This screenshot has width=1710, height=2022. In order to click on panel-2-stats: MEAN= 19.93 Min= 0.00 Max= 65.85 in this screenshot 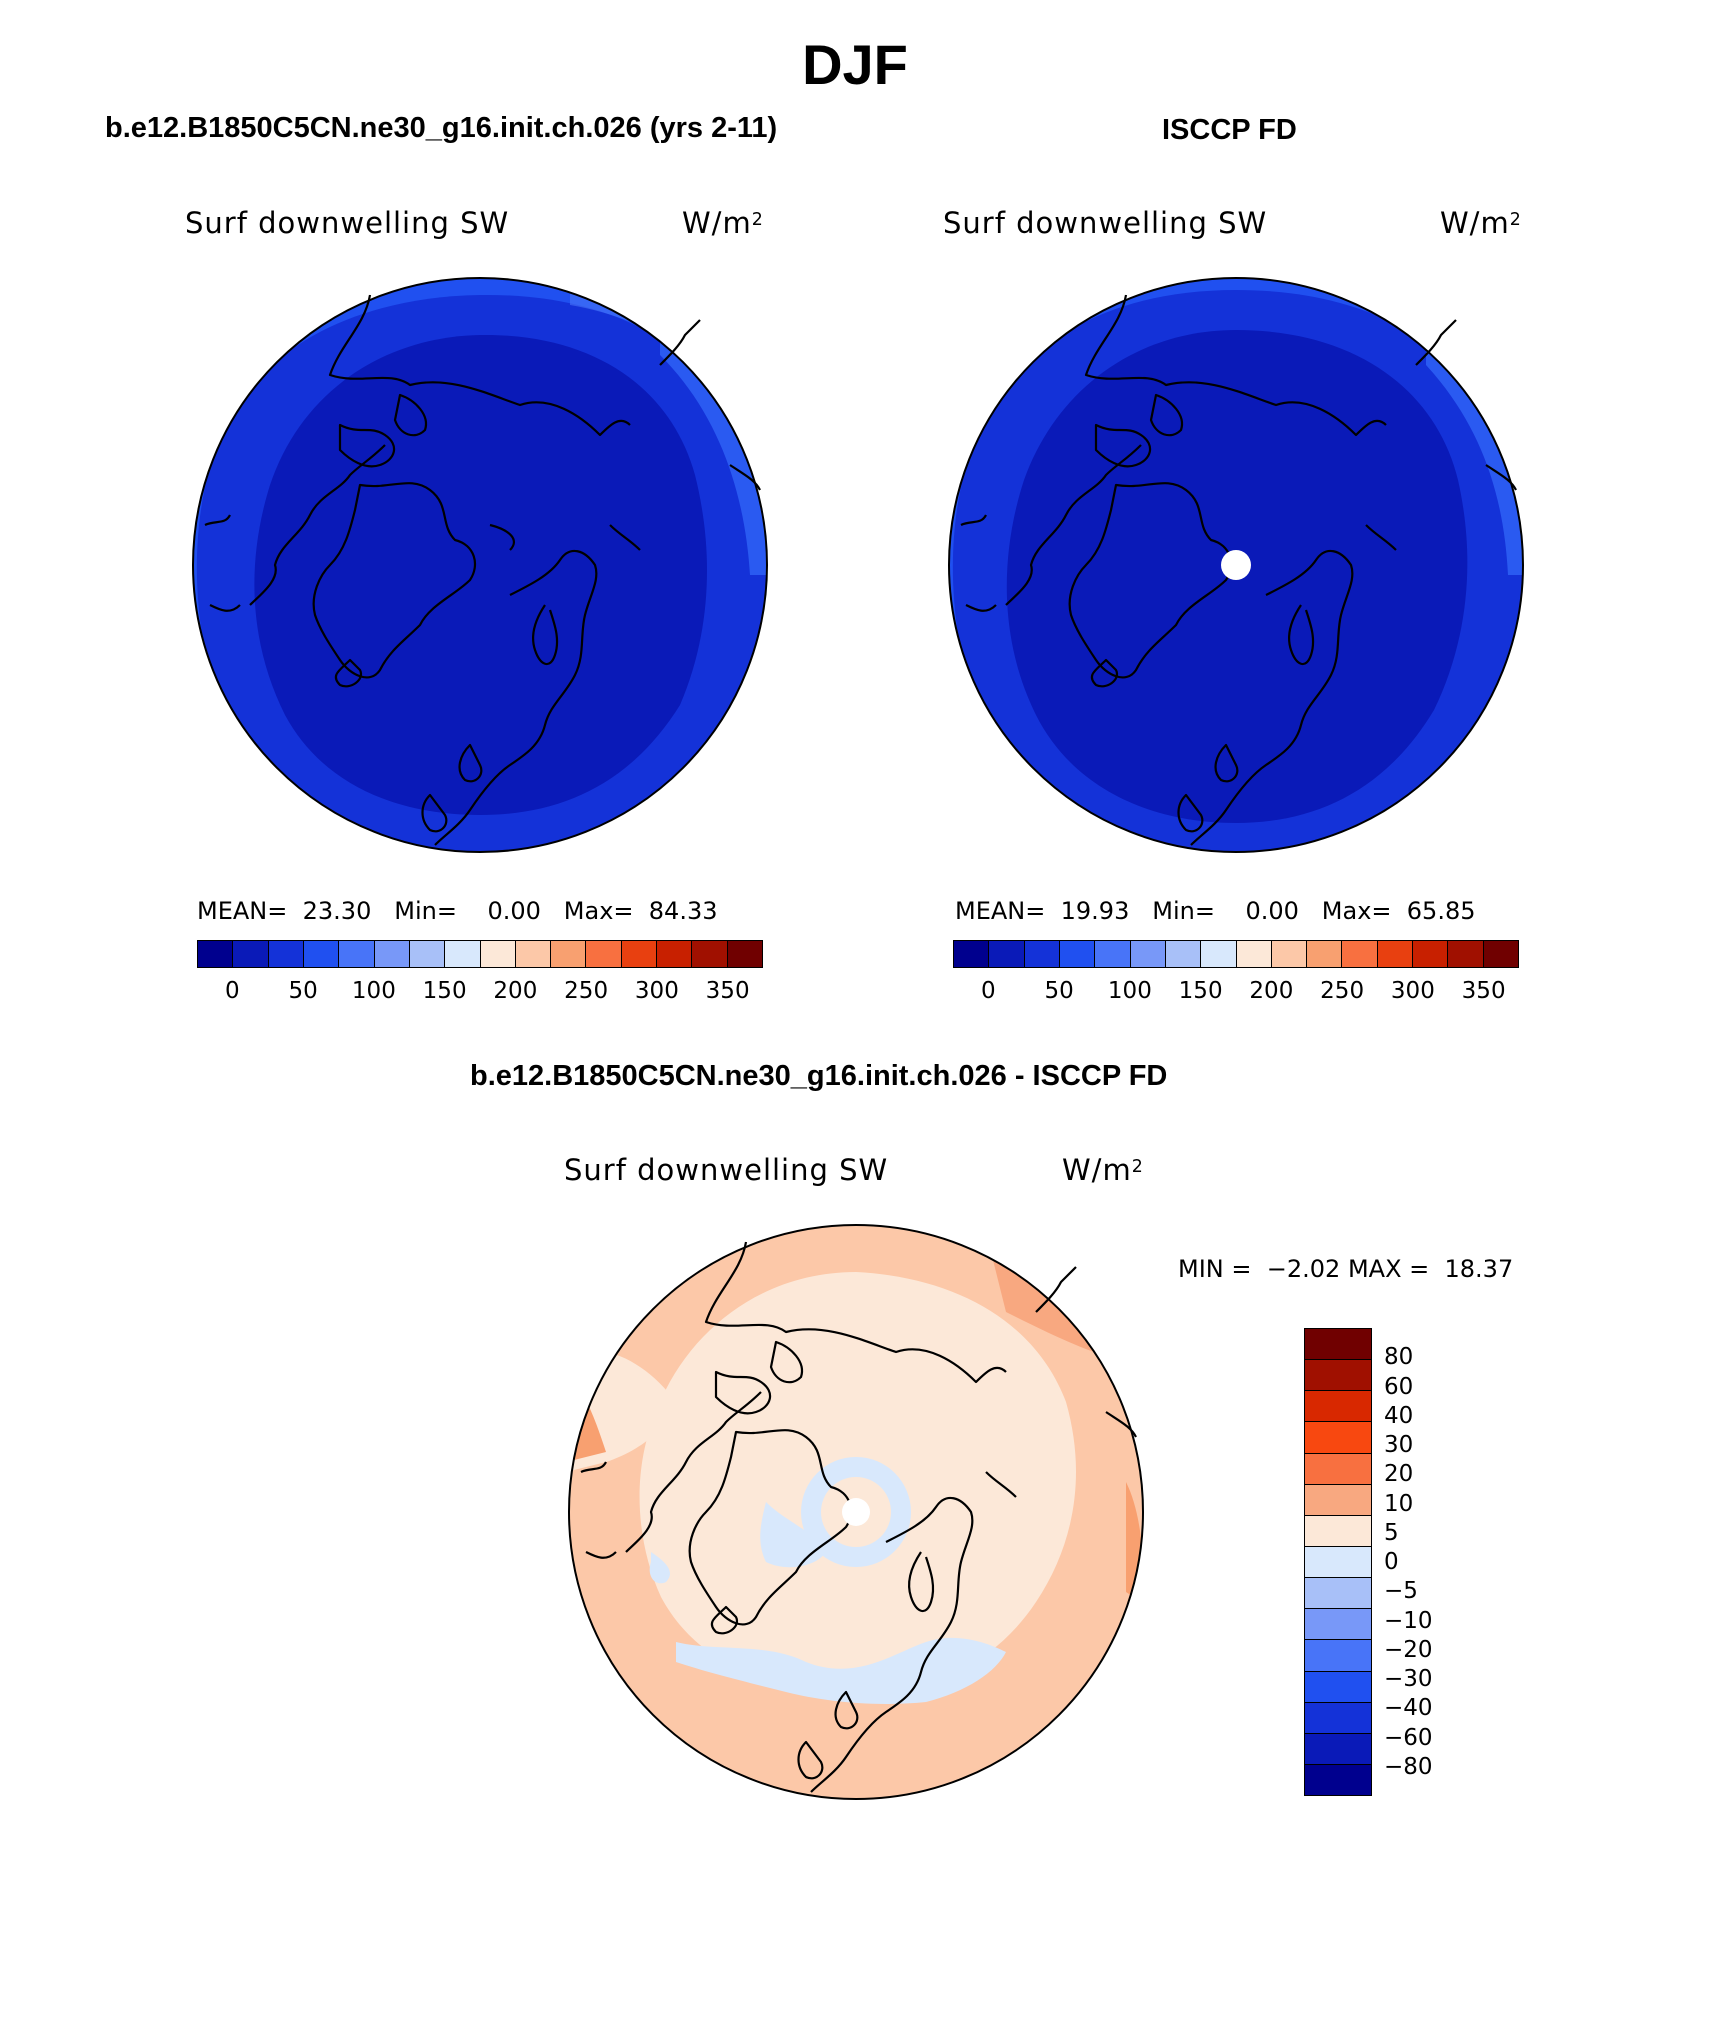, I will do `click(1215, 911)`.